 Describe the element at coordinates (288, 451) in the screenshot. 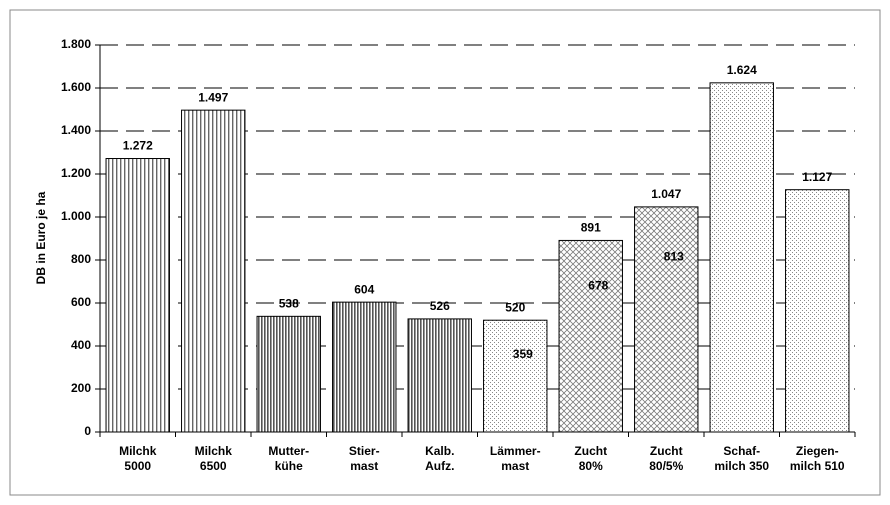

I see `x-tick-label: Mutter-` at that location.